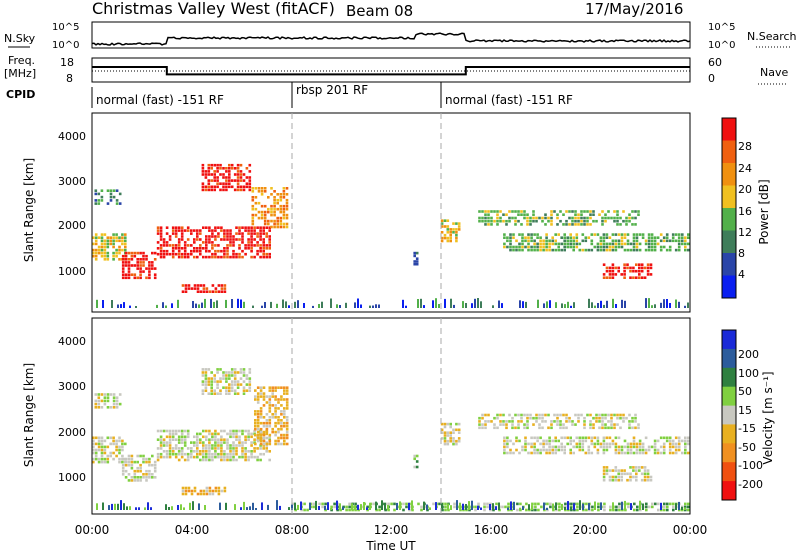 The height and width of the screenshot is (554, 800). Describe the element at coordinates (391, 530) in the screenshot. I see `xtick-3: 12:00` at that location.